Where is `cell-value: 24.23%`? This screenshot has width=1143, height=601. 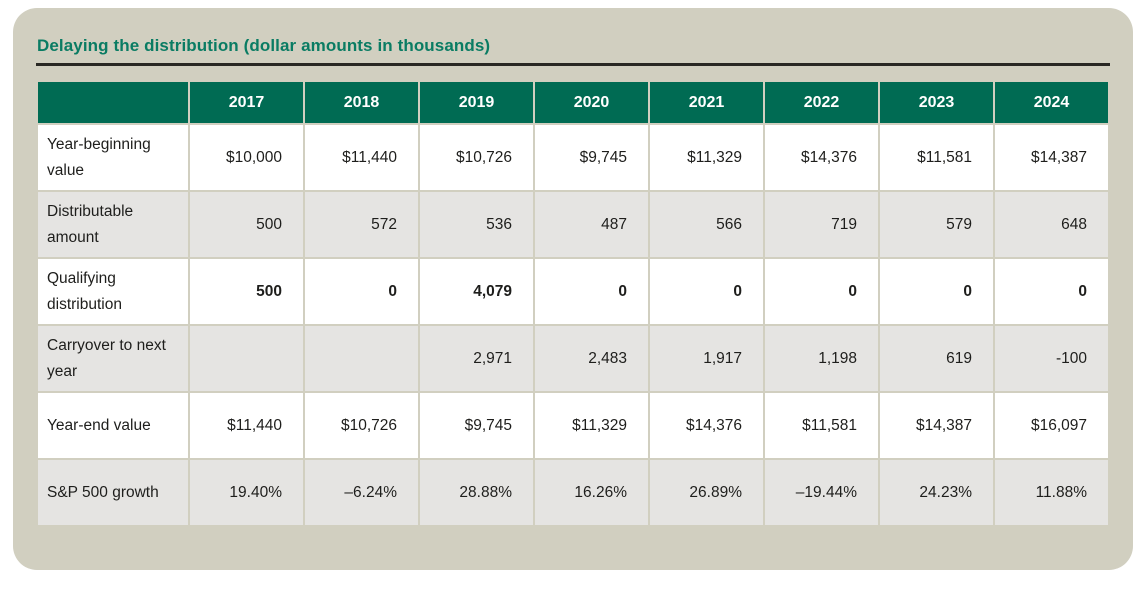
cell-value: 24.23% is located at coordinates (936, 492).